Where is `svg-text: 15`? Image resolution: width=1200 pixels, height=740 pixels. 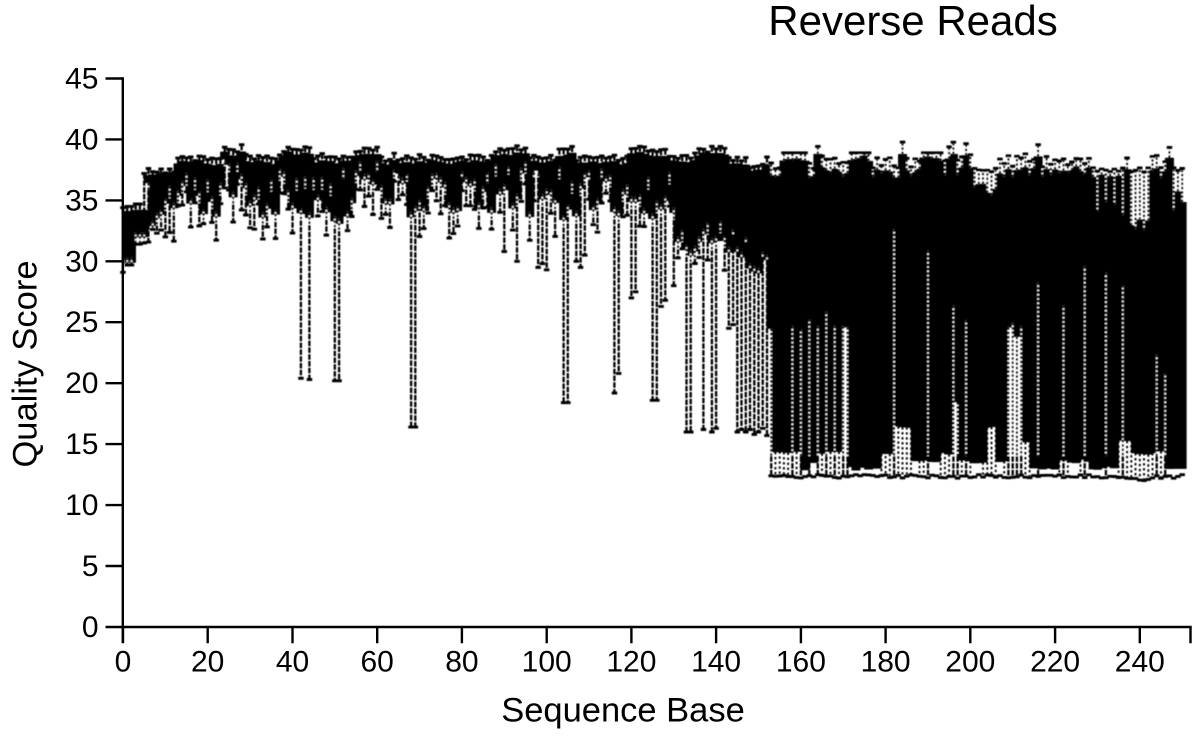 svg-text: 15 is located at coordinates (81, 444).